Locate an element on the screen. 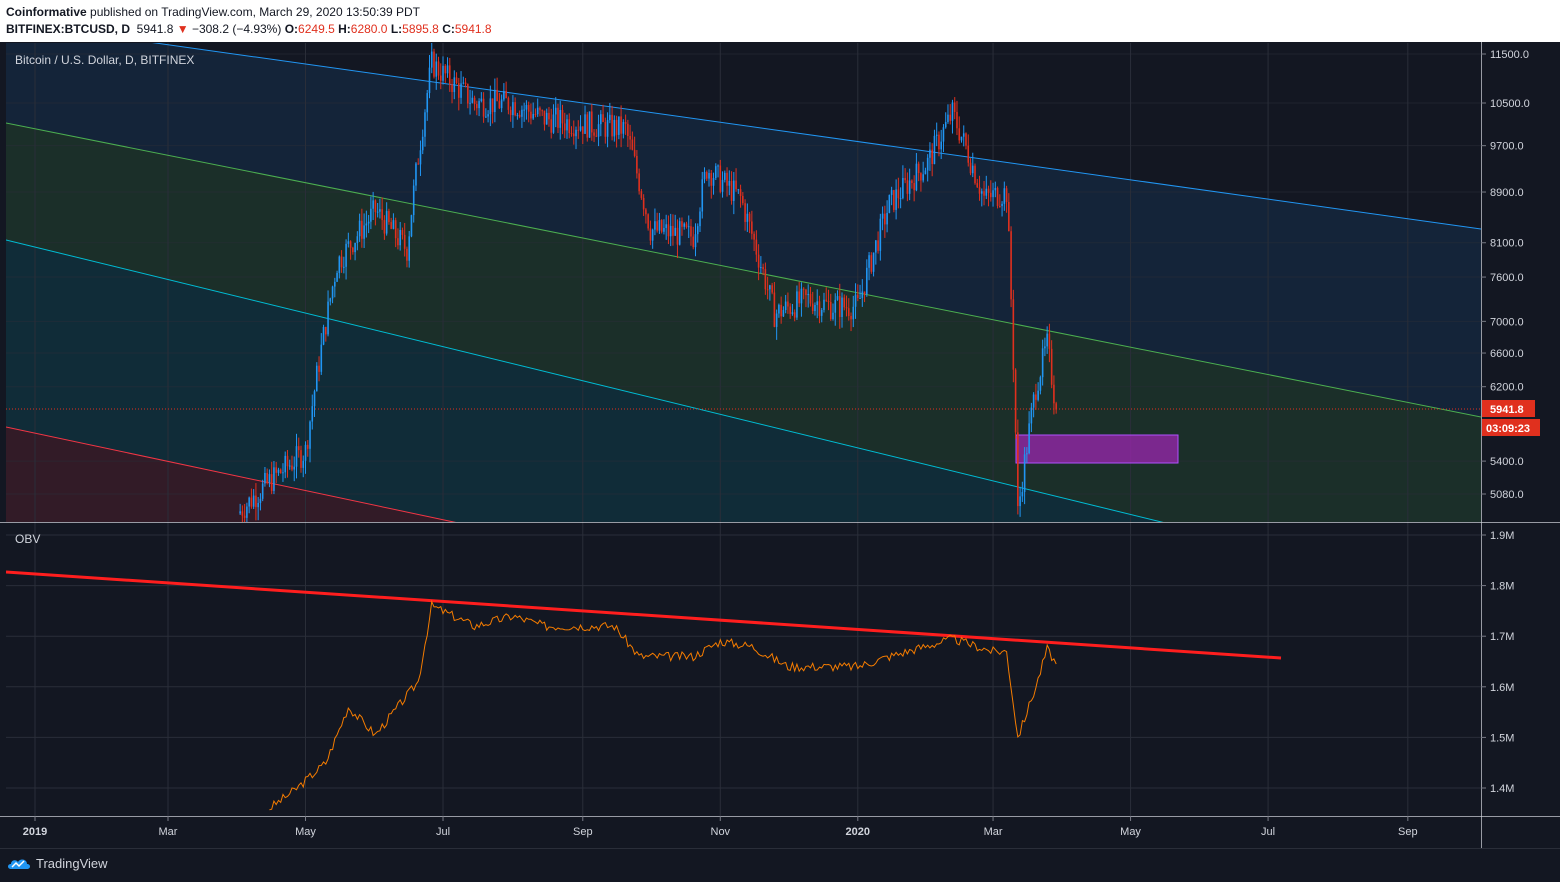 The width and height of the screenshot is (1560, 882). price-axis-label: 5080.0 is located at coordinates (1507, 495).